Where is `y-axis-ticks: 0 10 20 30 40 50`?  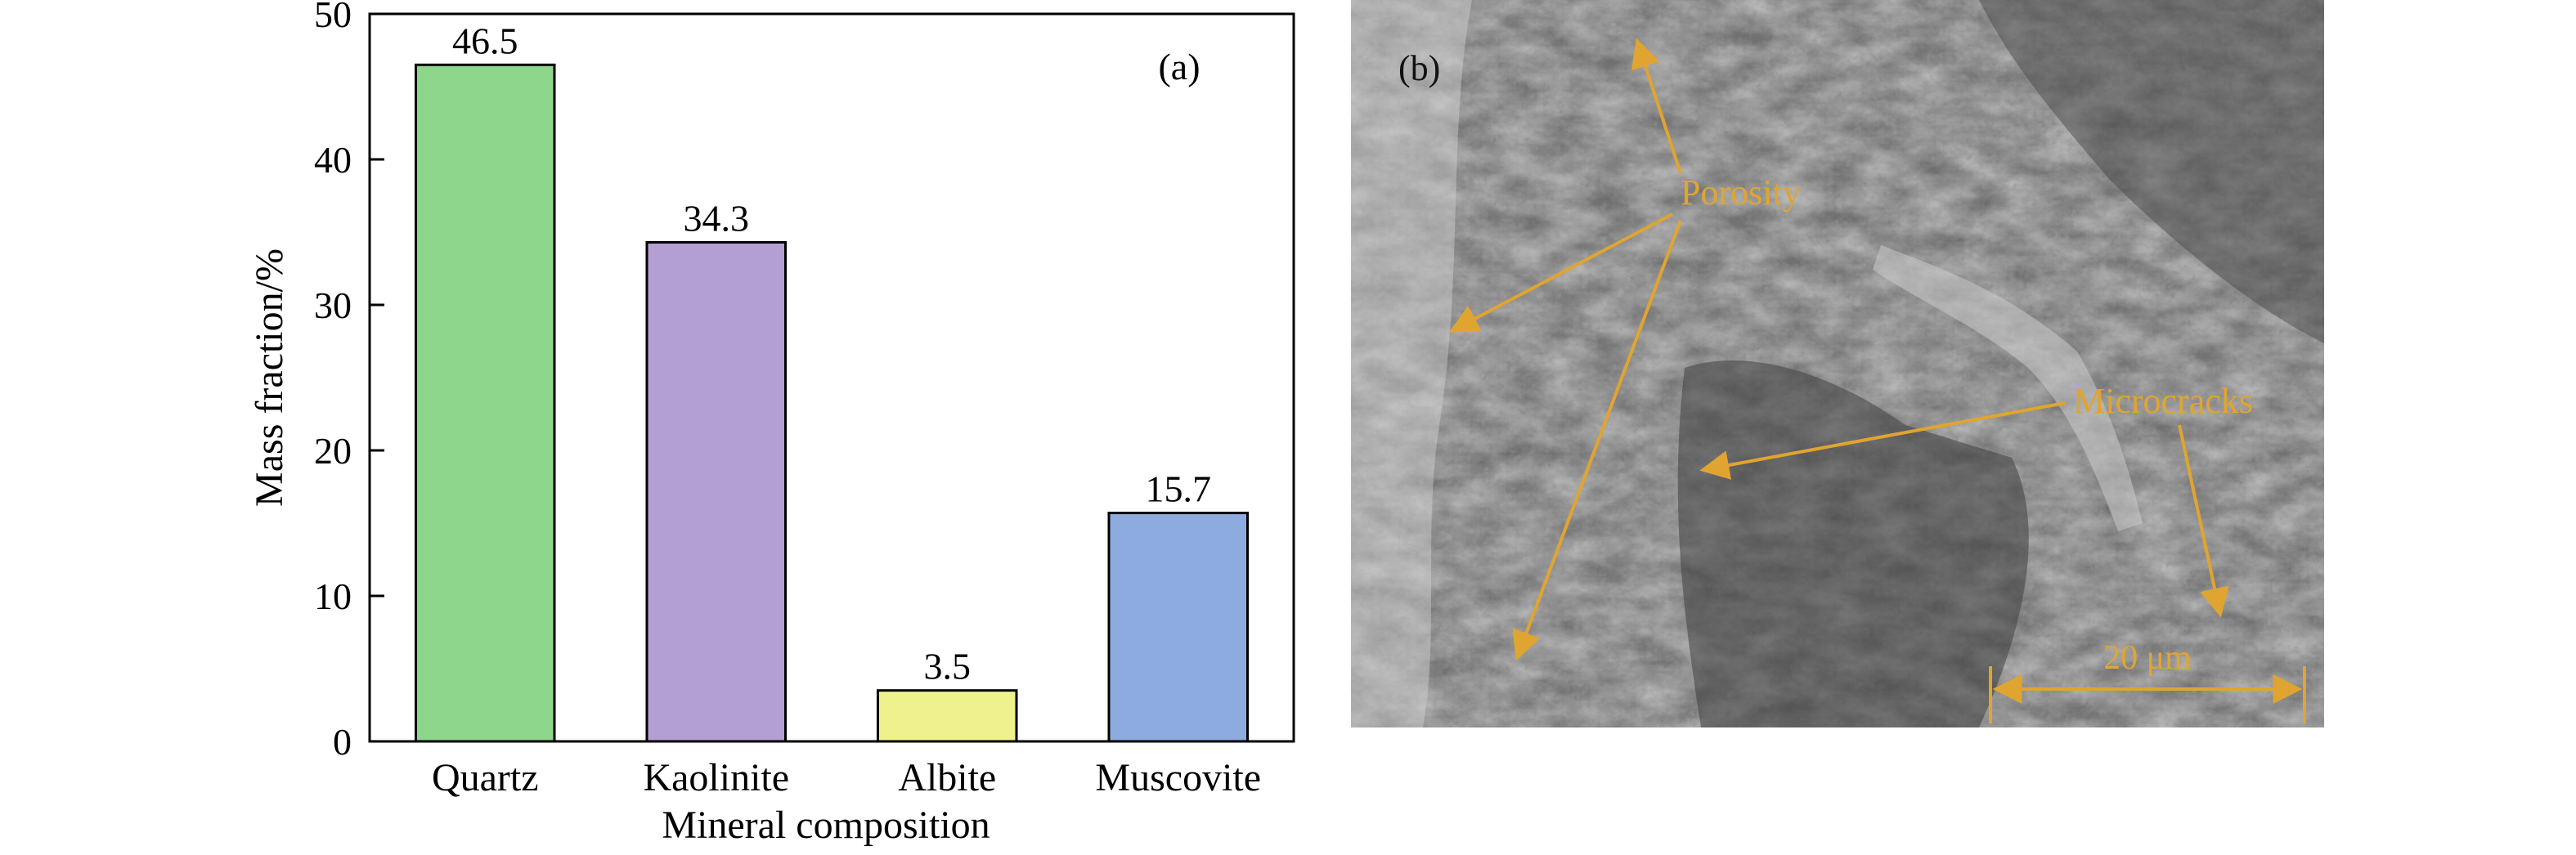 y-axis-ticks: 0 10 20 30 40 50 is located at coordinates (349, 381).